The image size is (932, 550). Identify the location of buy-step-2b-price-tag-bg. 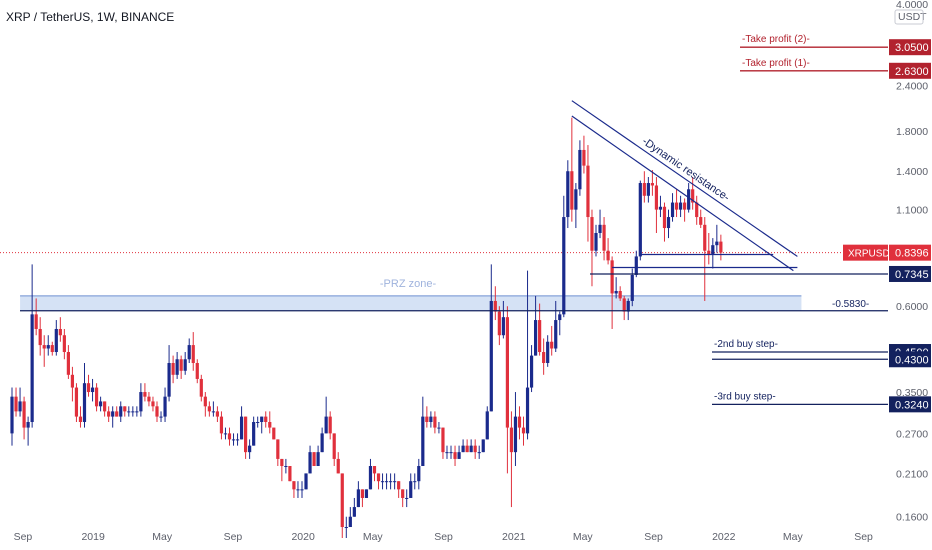
(910, 359).